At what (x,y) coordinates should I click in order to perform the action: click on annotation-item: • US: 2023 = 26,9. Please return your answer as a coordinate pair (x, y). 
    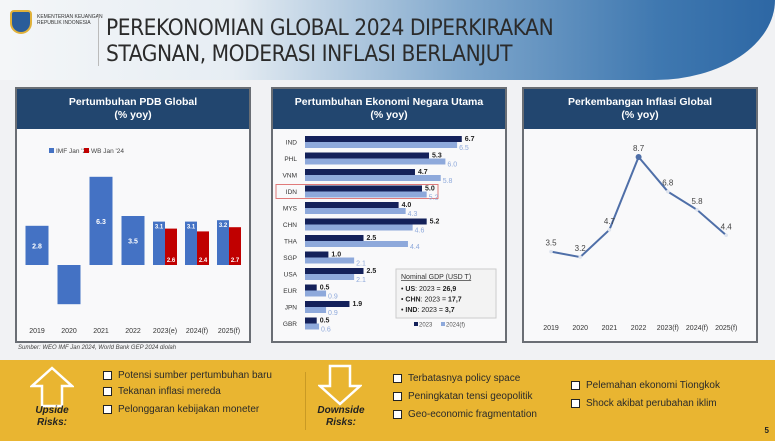
    Looking at the image, I should click on (428, 289).